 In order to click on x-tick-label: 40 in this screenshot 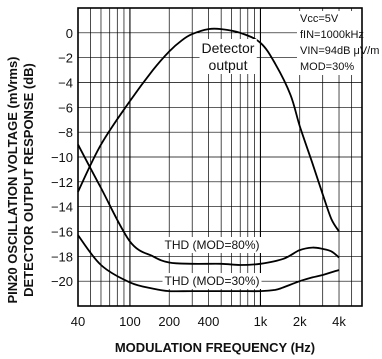, I will do `click(78, 321)`.